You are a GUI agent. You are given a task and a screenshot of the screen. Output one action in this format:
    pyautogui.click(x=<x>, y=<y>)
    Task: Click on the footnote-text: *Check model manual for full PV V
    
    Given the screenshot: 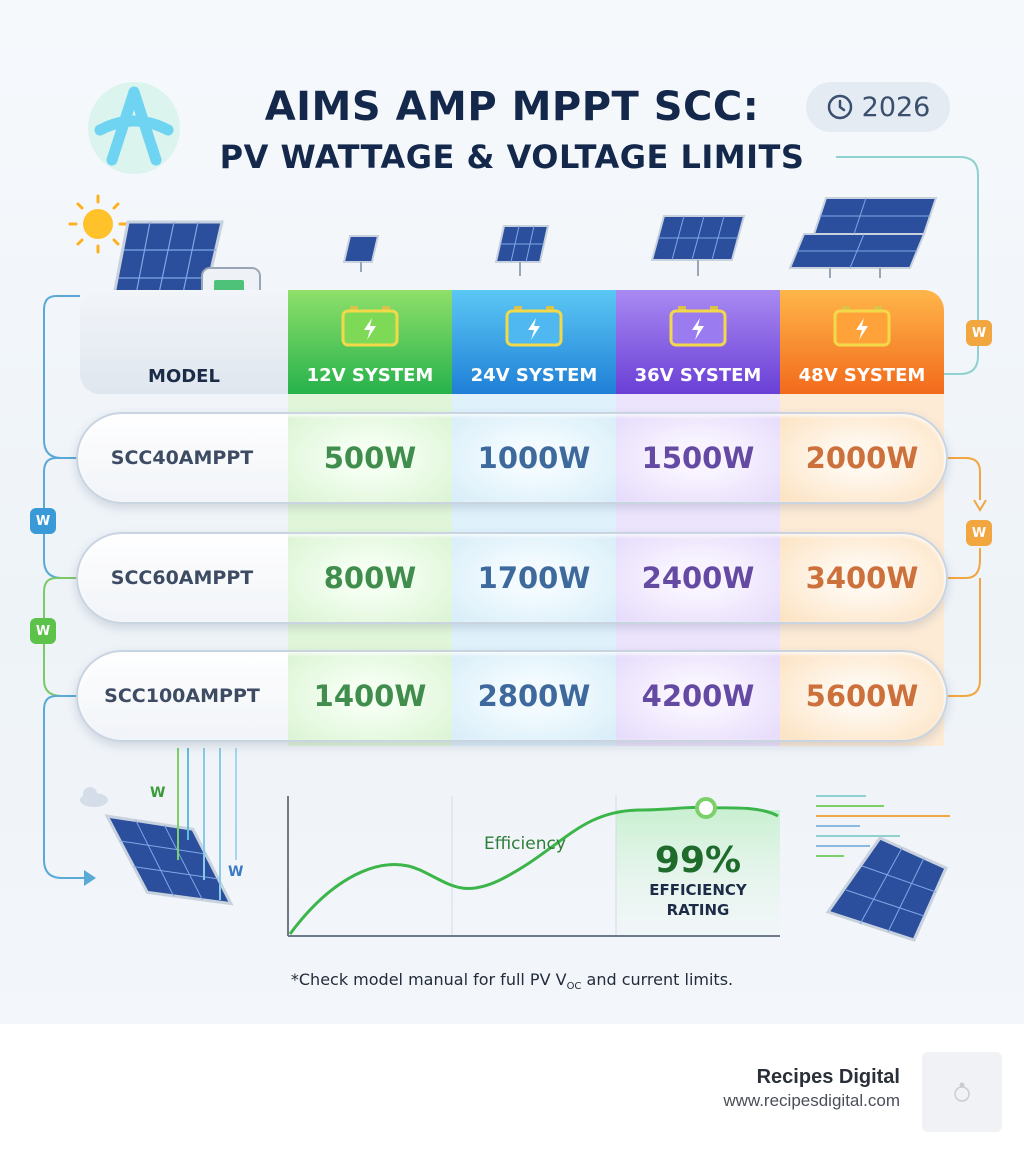 What is the action you would take?
    pyautogui.click(x=428, y=979)
    